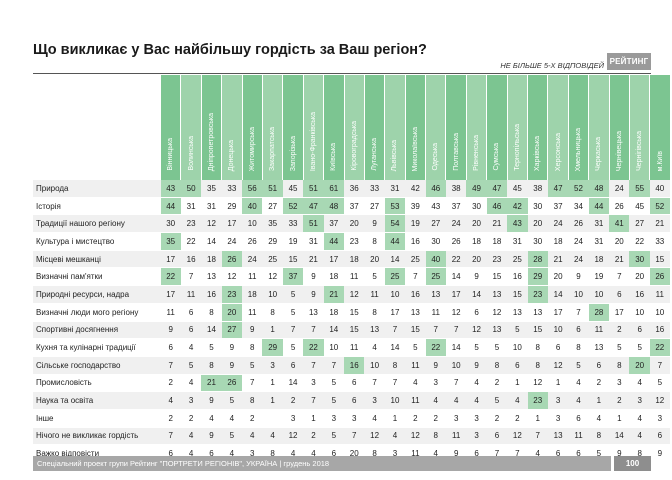 The height and width of the screenshot is (480, 672). I want to click on row-category: Промисловість, so click(97, 383).